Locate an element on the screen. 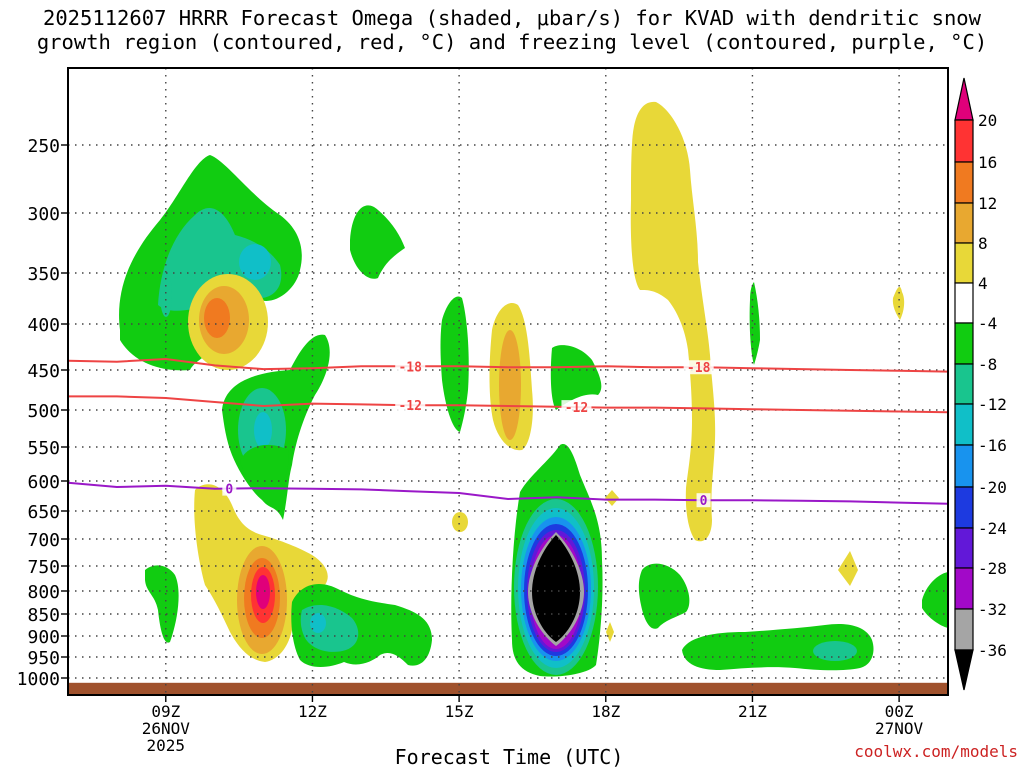 The height and width of the screenshot is (768, 1024). omega-column-ascent-green-15z is located at coordinates (454, 364).